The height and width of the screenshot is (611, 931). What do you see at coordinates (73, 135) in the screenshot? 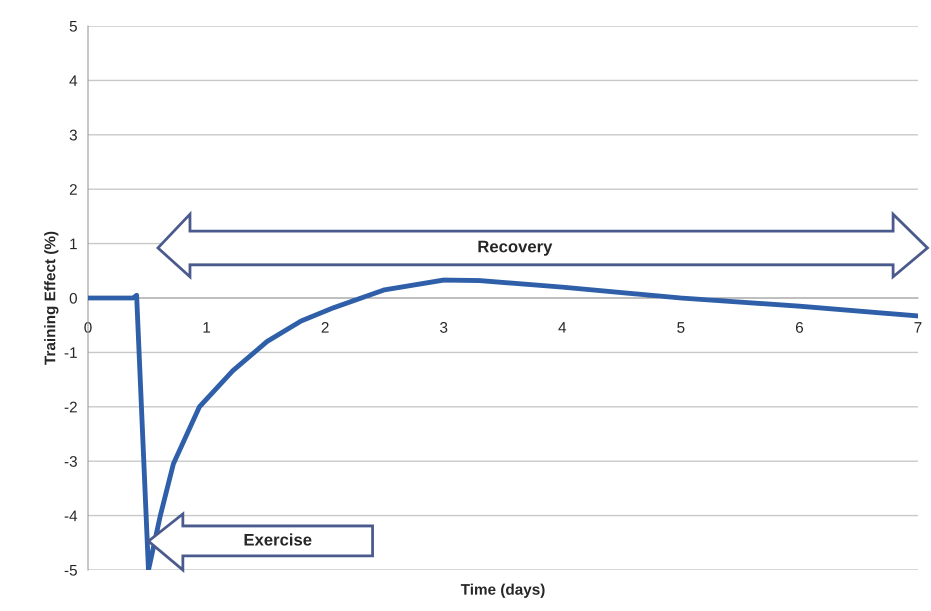
I see `y-tick-label: 3` at bounding box center [73, 135].